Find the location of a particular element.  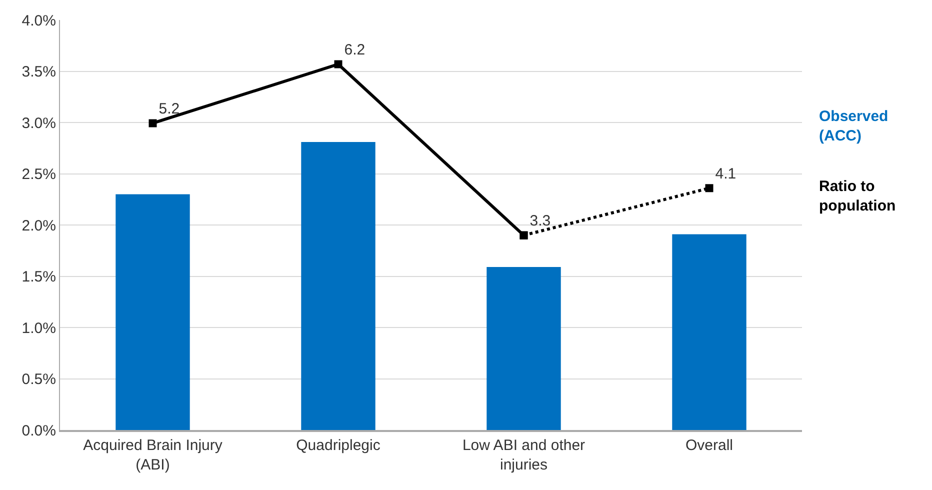

y-tick-label: 3.5% is located at coordinates (39, 72).